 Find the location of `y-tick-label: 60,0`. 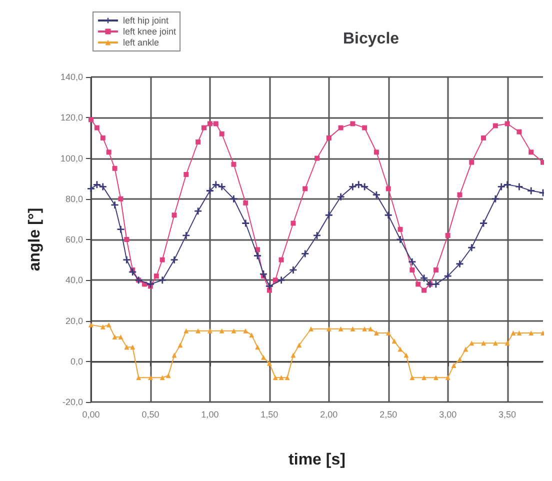

y-tick-label: 60,0 is located at coordinates (74, 239).